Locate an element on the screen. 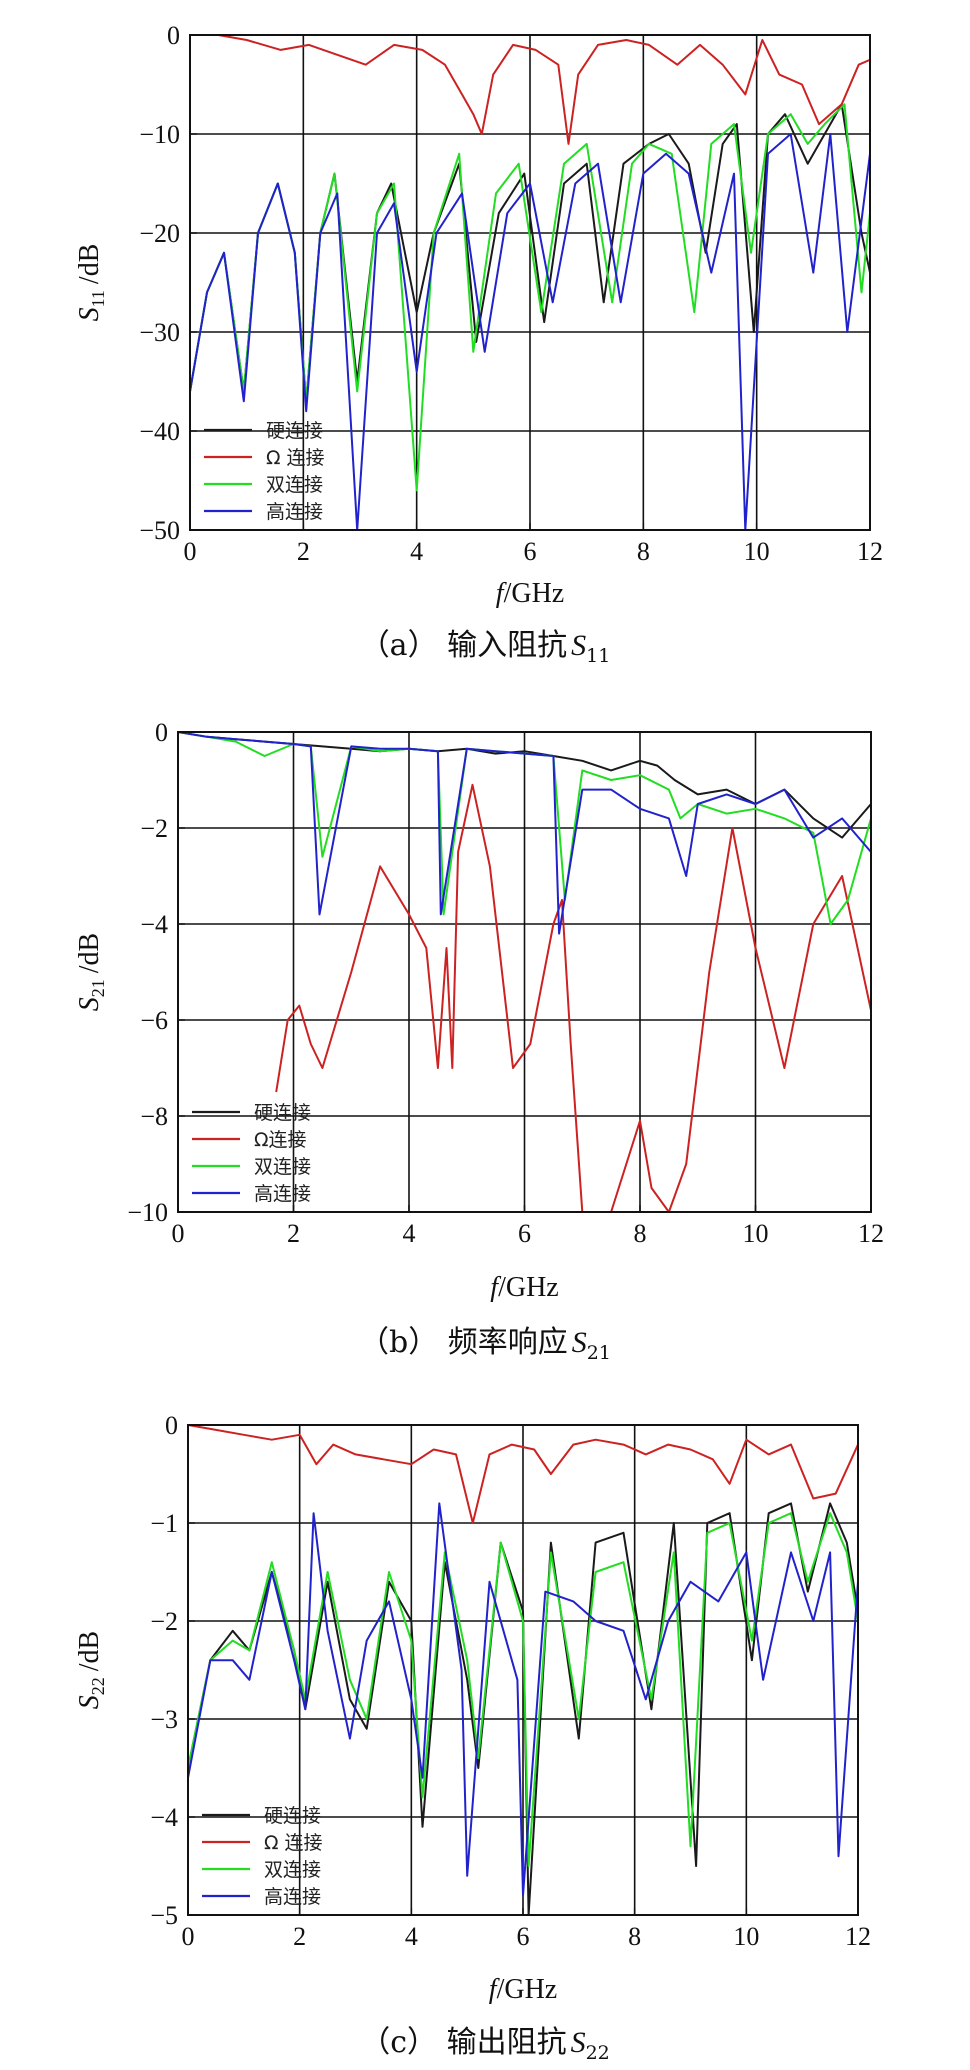  caption-subscript: 21 is located at coordinates (599, 1353).